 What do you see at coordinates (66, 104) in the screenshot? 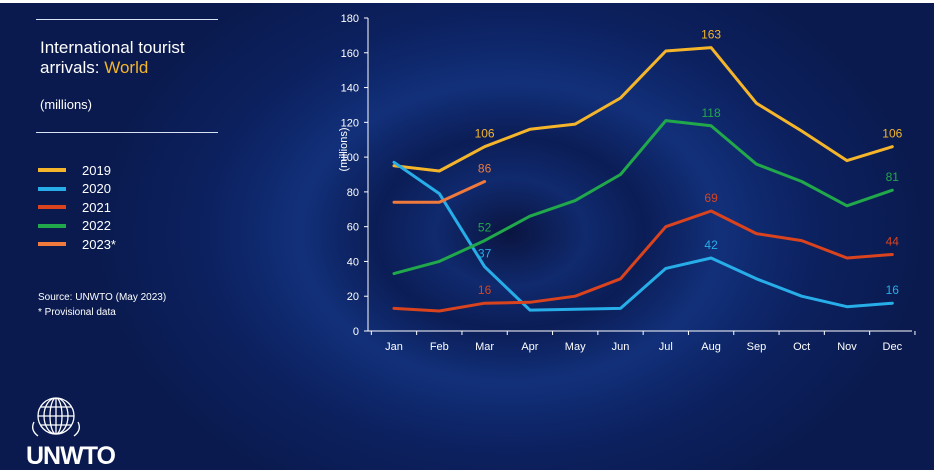
I see `units-label: (millions)` at bounding box center [66, 104].